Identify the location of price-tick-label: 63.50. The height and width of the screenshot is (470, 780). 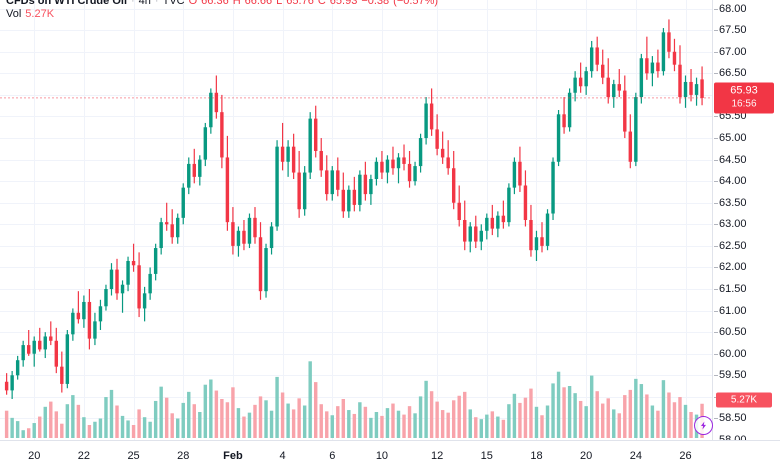
(730, 203).